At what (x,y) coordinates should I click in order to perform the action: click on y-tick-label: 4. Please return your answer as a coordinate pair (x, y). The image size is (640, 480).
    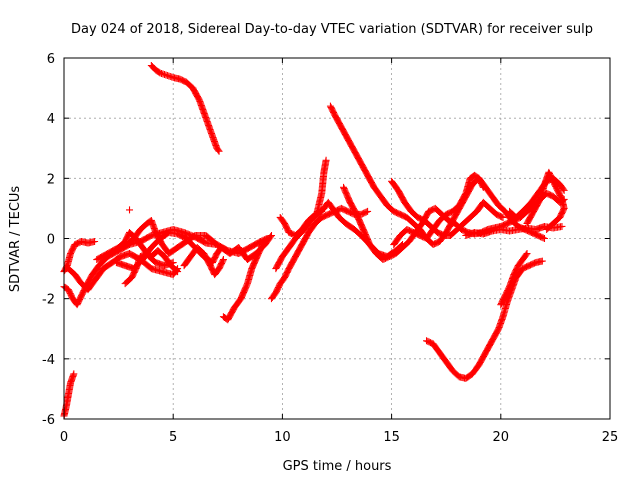
    Looking at the image, I should click on (51, 119).